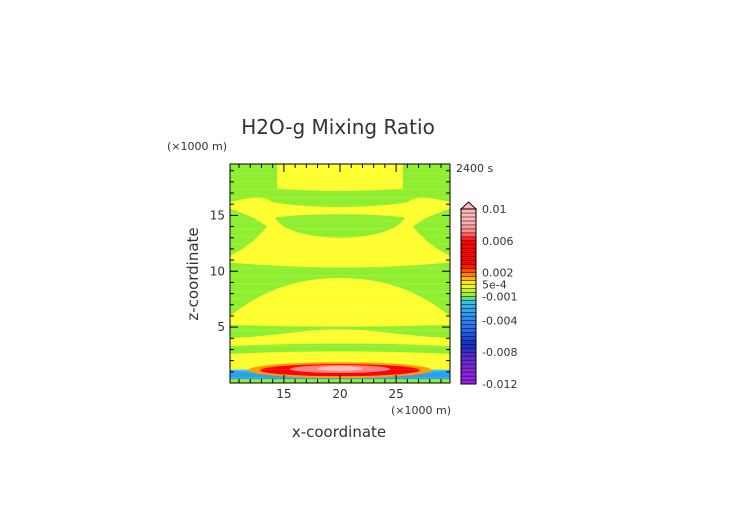 The width and height of the screenshot is (752, 532). I want to click on colorbar-tick-label: 0.006, so click(498, 241).